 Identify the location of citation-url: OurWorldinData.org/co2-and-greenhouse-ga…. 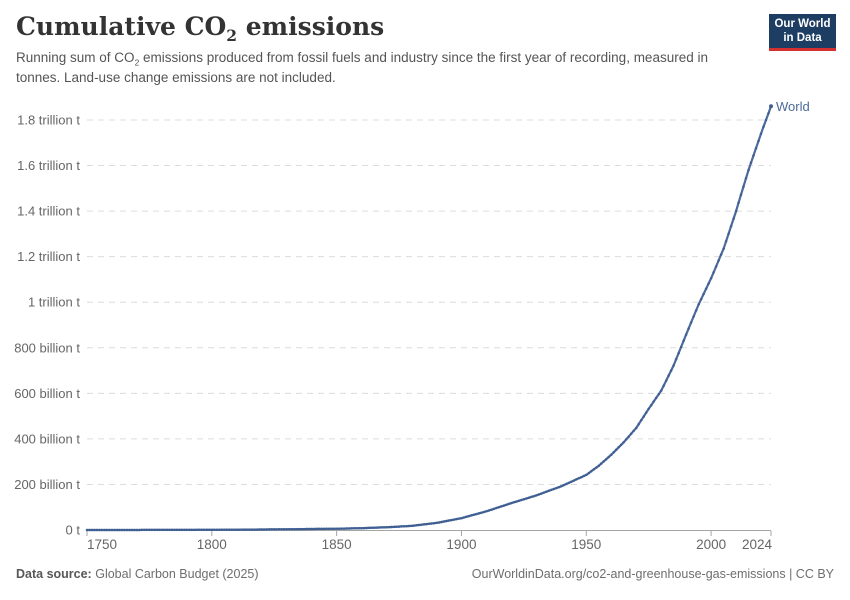
(652, 574).